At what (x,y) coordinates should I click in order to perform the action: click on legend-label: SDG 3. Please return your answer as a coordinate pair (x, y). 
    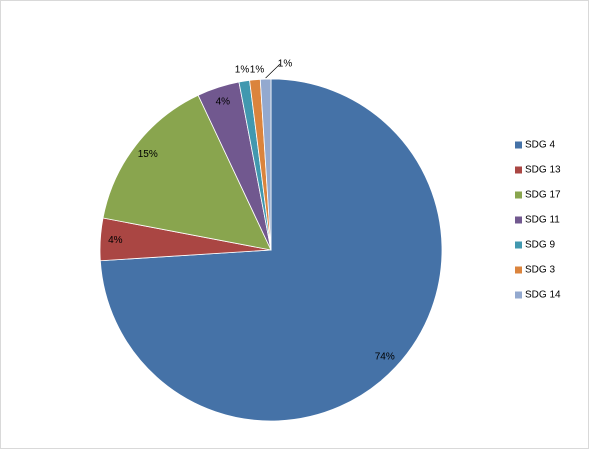
    Looking at the image, I should click on (540, 270).